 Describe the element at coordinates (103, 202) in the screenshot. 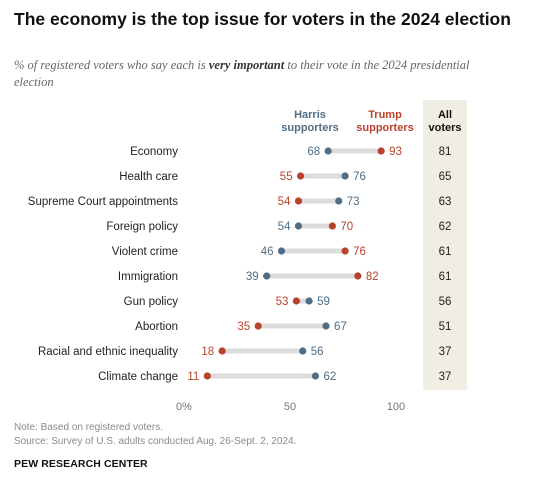

I see `category-label: Supreme Court appointments` at that location.